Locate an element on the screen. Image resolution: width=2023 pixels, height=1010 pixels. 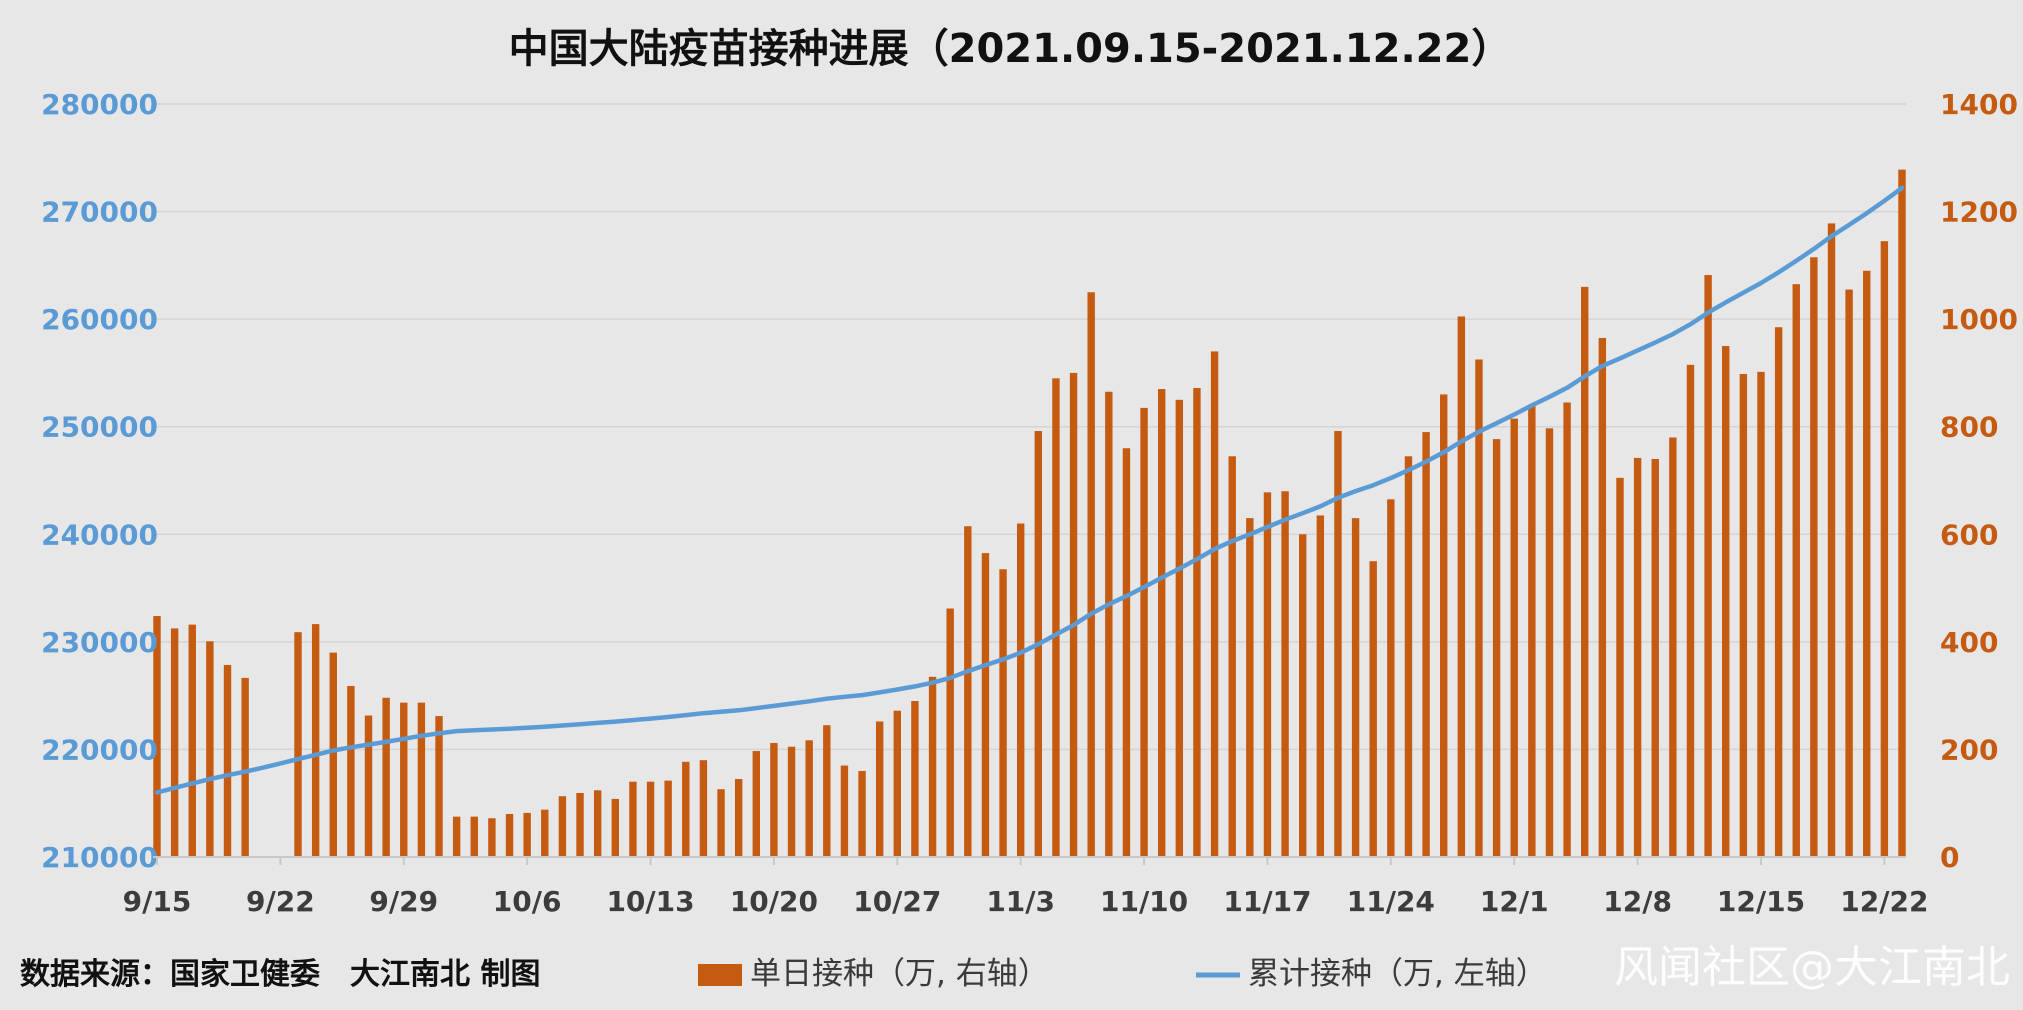
legend-line-label: 累计接种（万, 左轴） is located at coordinates (1397, 974).